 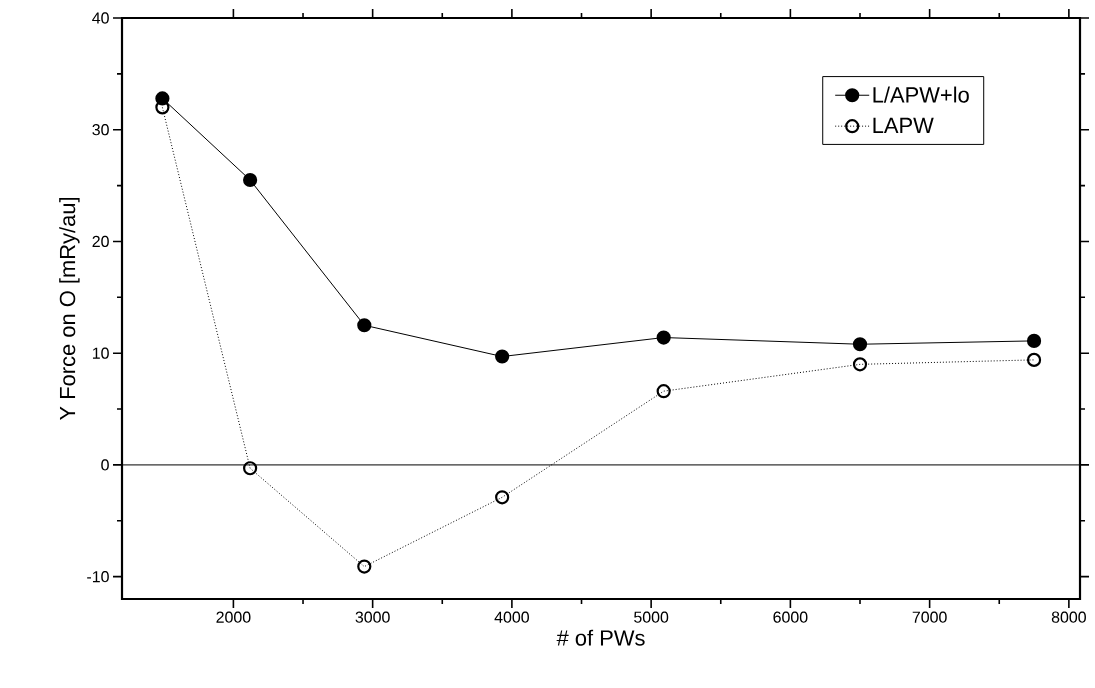 I want to click on x-tick-label: 8000, so click(x=1068, y=617).